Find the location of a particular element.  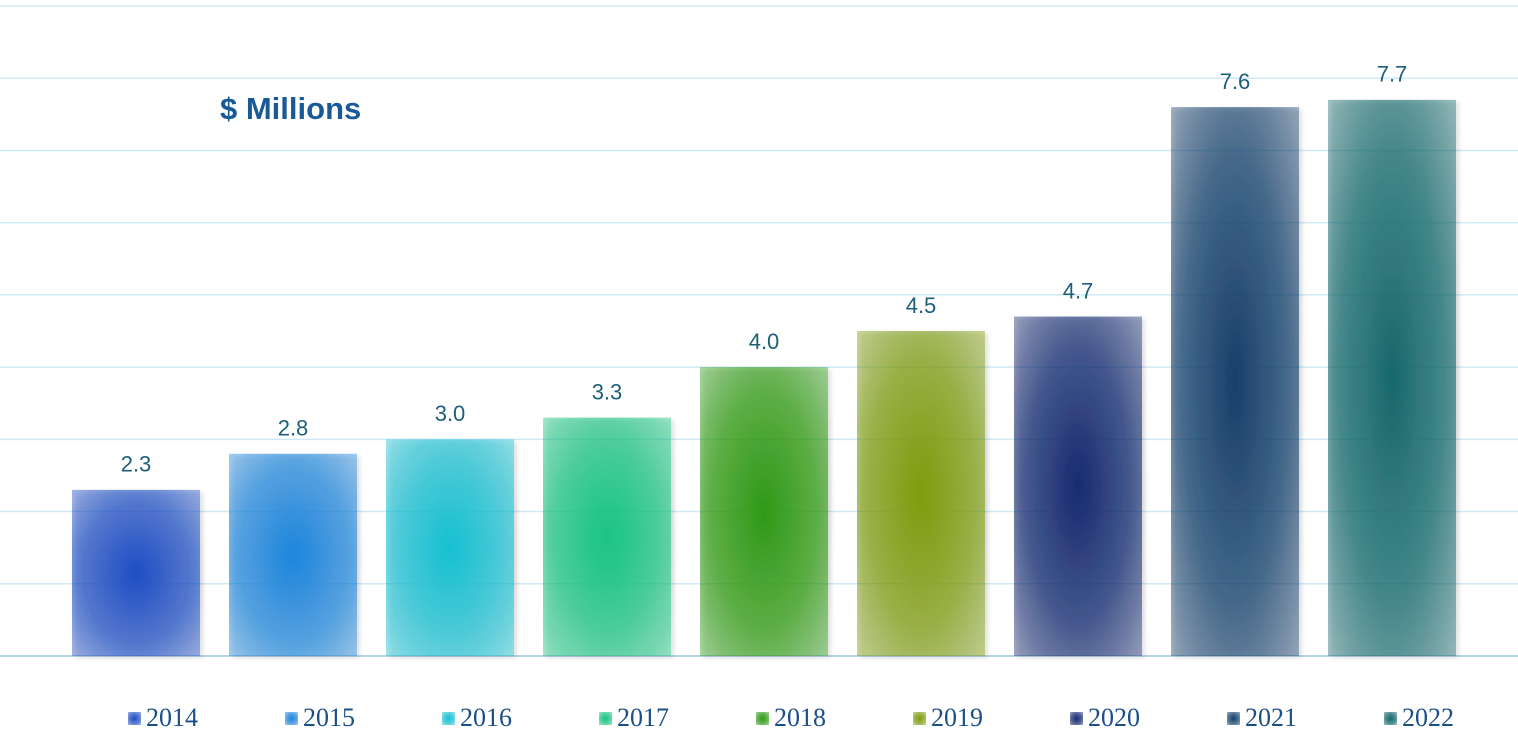

value-label: 4.7 is located at coordinates (1078, 290).